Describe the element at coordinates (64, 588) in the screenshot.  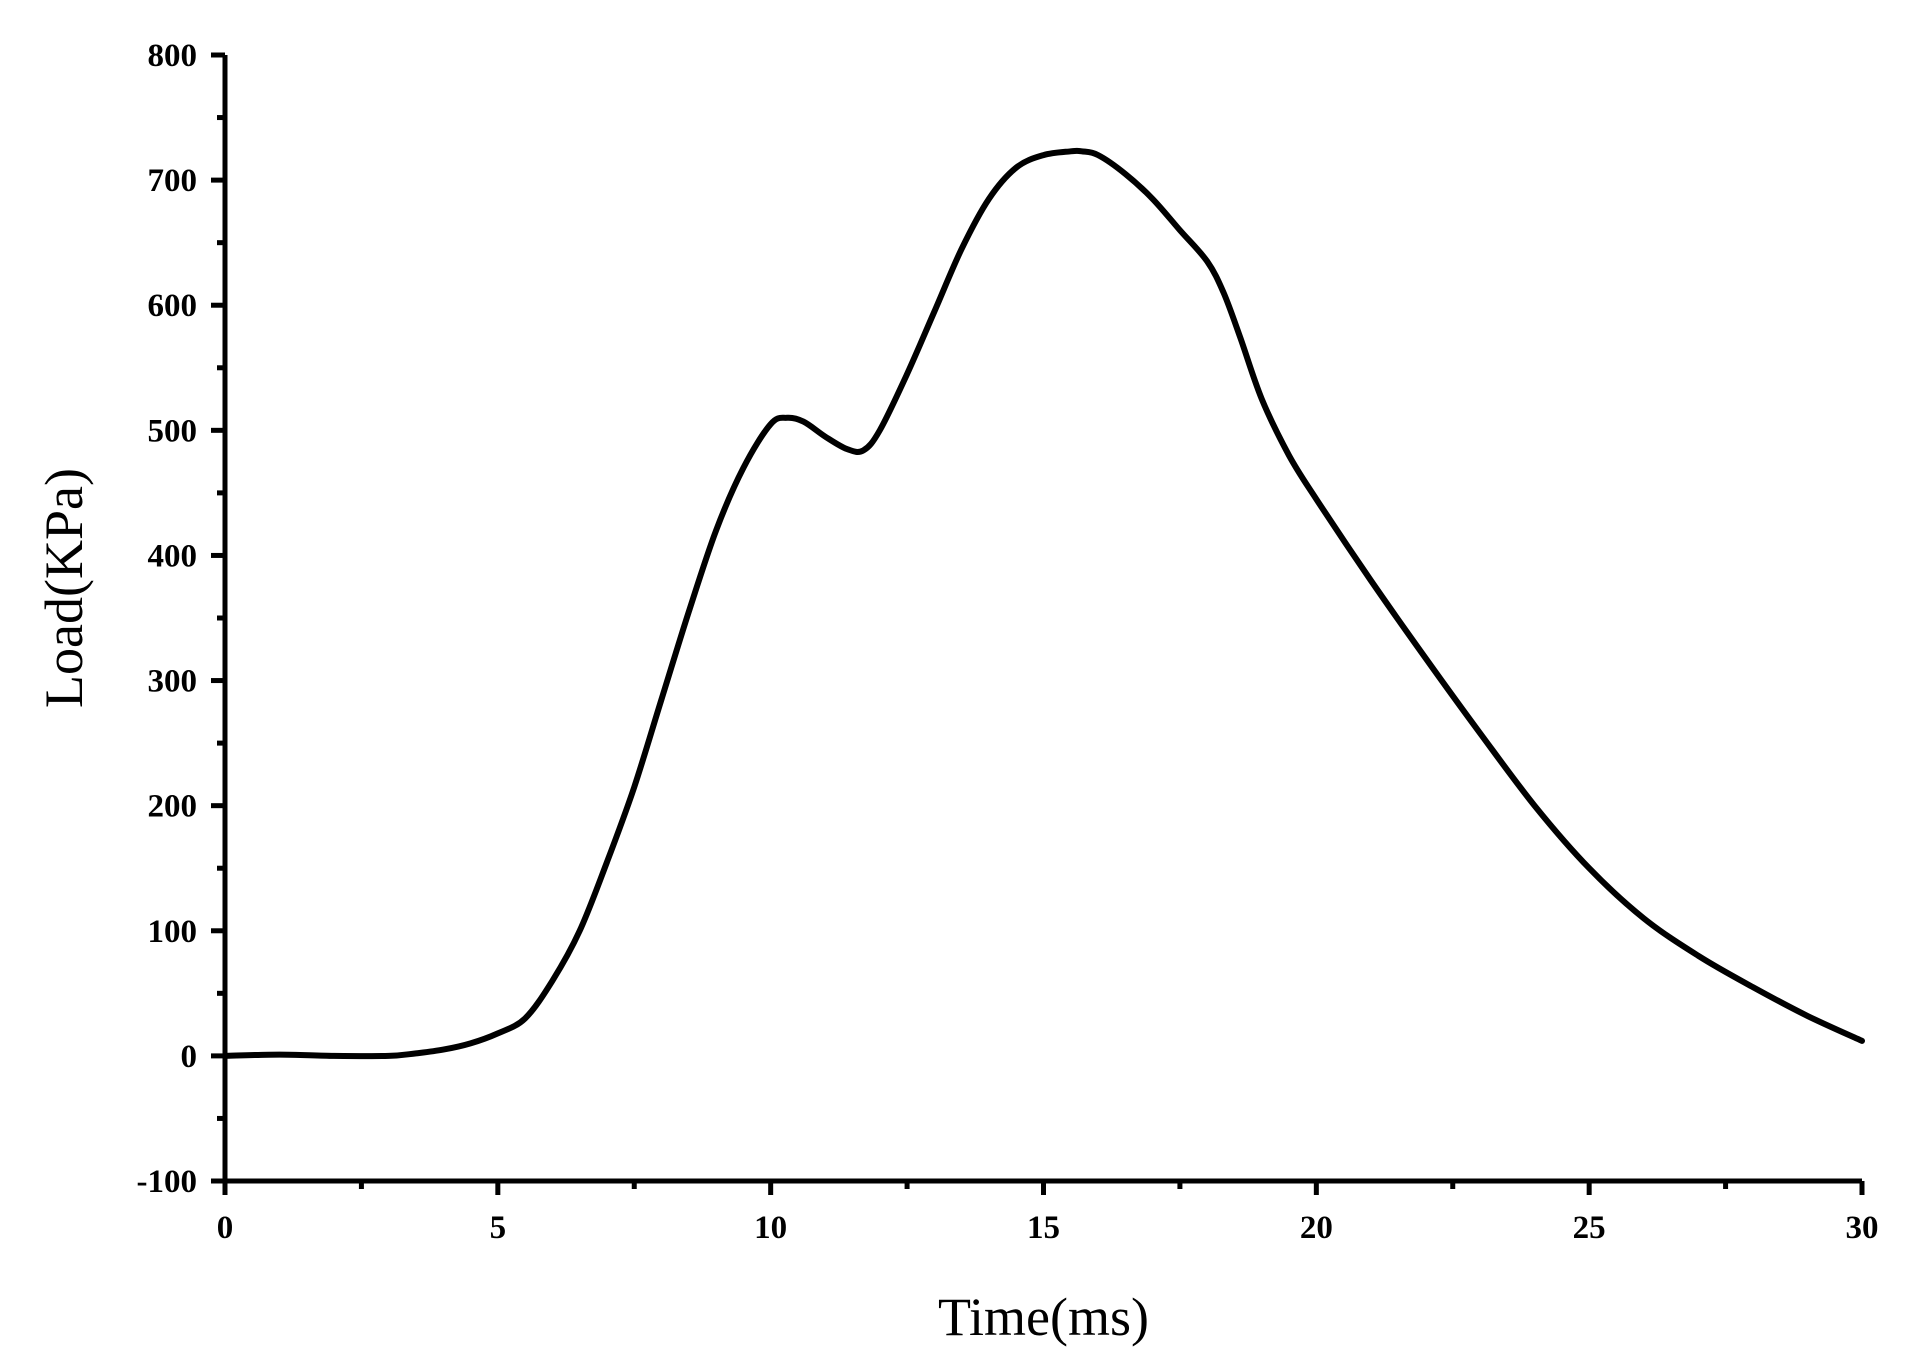
I see `y-axis-title: Load(KPa)` at that location.